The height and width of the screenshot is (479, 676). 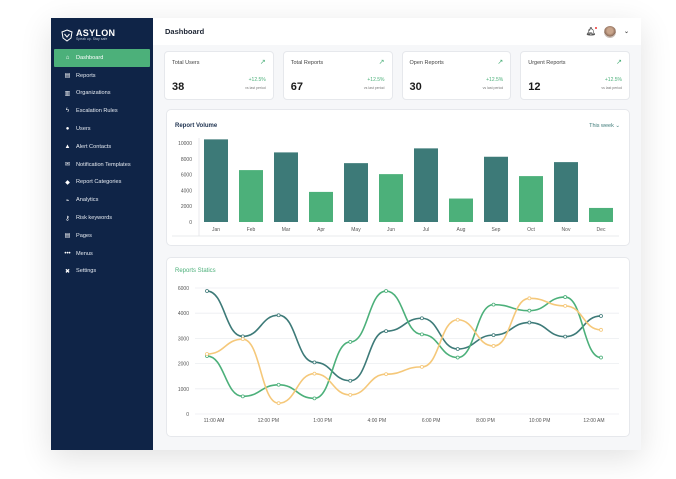 I want to click on sidebar-item-pages: ▤ Pages, so click(x=102, y=236).